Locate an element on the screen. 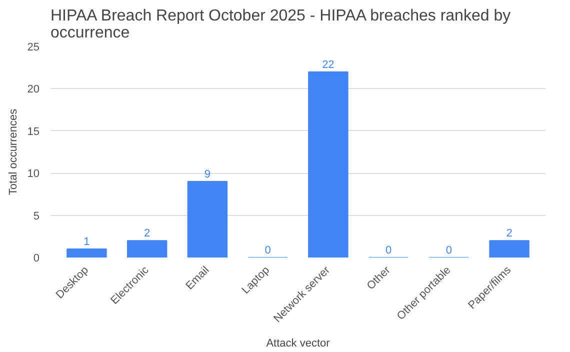 The height and width of the screenshot is (352, 570). y-tick-label: 25 is located at coordinates (33, 48).